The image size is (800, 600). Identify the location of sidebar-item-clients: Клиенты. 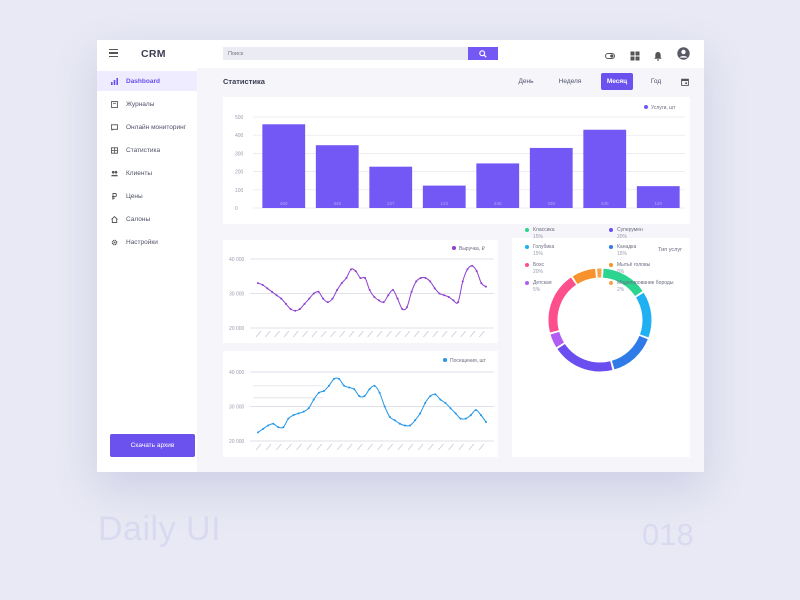
(147, 173).